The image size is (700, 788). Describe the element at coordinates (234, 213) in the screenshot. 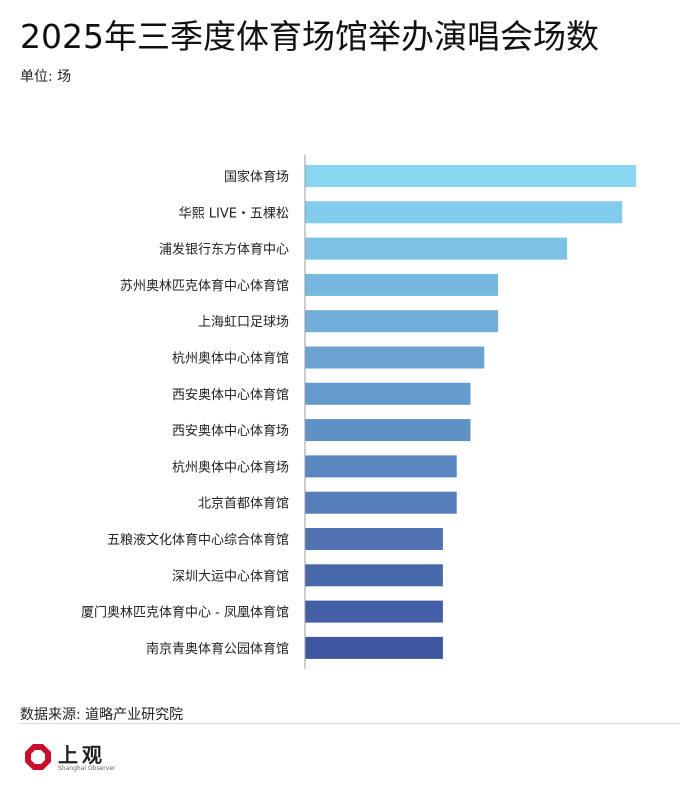

I see `category-label: 华熙 LIVE・五棵松` at that location.